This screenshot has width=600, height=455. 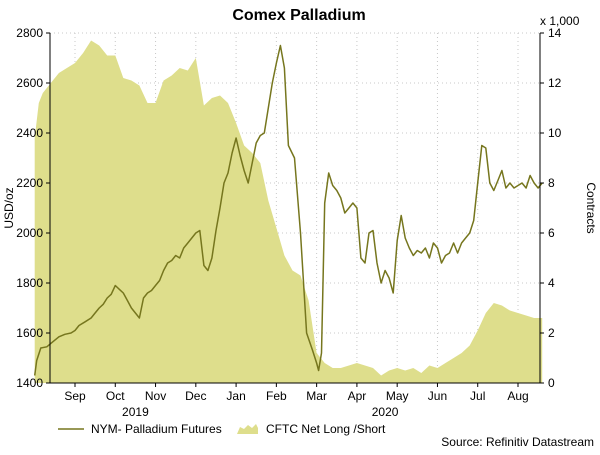 What do you see at coordinates (75, 396) in the screenshot?
I see `x-tick-label: Sep` at bounding box center [75, 396].